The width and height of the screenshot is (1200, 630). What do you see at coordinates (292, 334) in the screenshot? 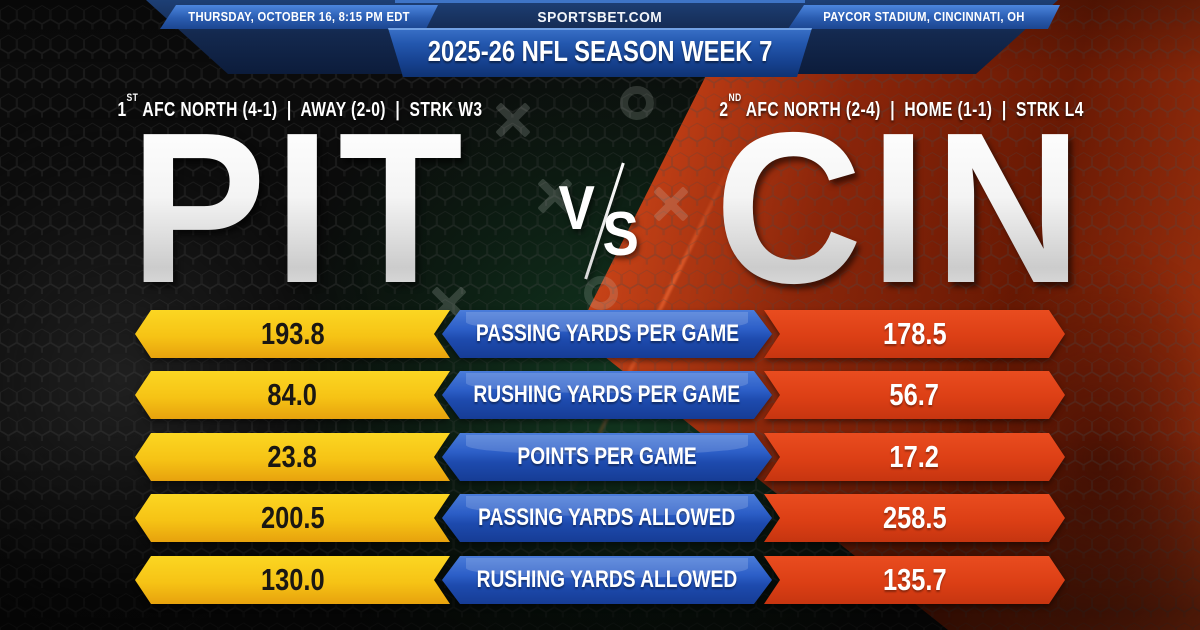
I see `away-stat-value: 193.8` at bounding box center [292, 334].